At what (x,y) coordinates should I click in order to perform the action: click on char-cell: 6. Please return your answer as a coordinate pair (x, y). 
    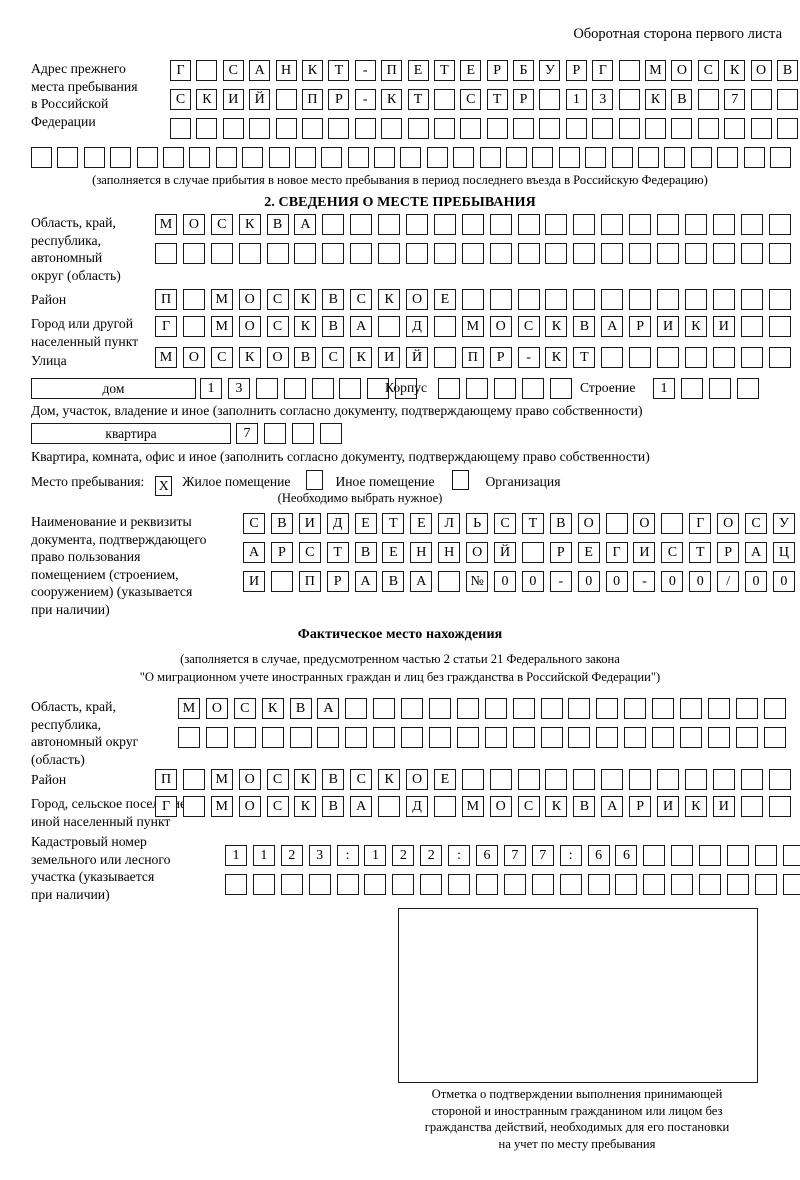
    Looking at the image, I should click on (626, 855).